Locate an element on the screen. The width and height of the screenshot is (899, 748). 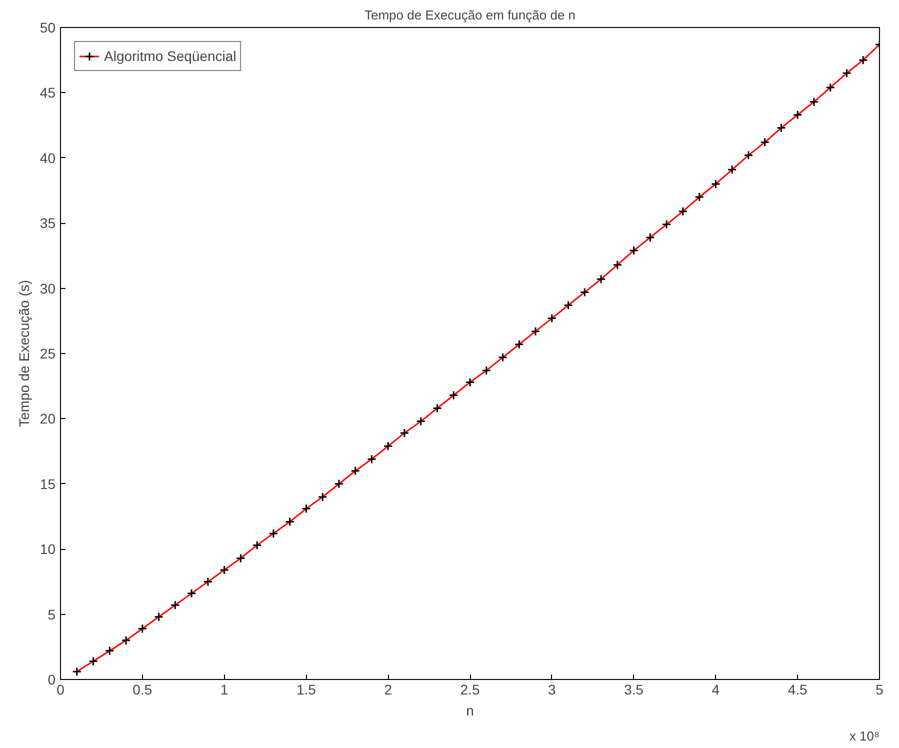
y-tick-label: 15 is located at coordinates (48, 484).